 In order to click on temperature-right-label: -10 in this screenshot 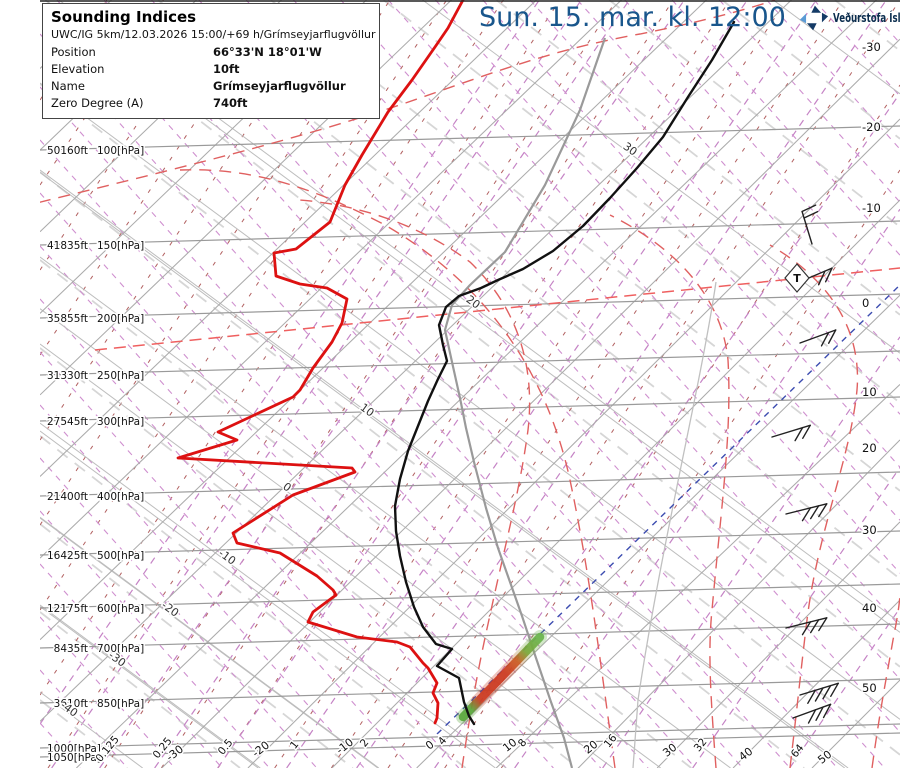, I will do `click(871, 208)`.